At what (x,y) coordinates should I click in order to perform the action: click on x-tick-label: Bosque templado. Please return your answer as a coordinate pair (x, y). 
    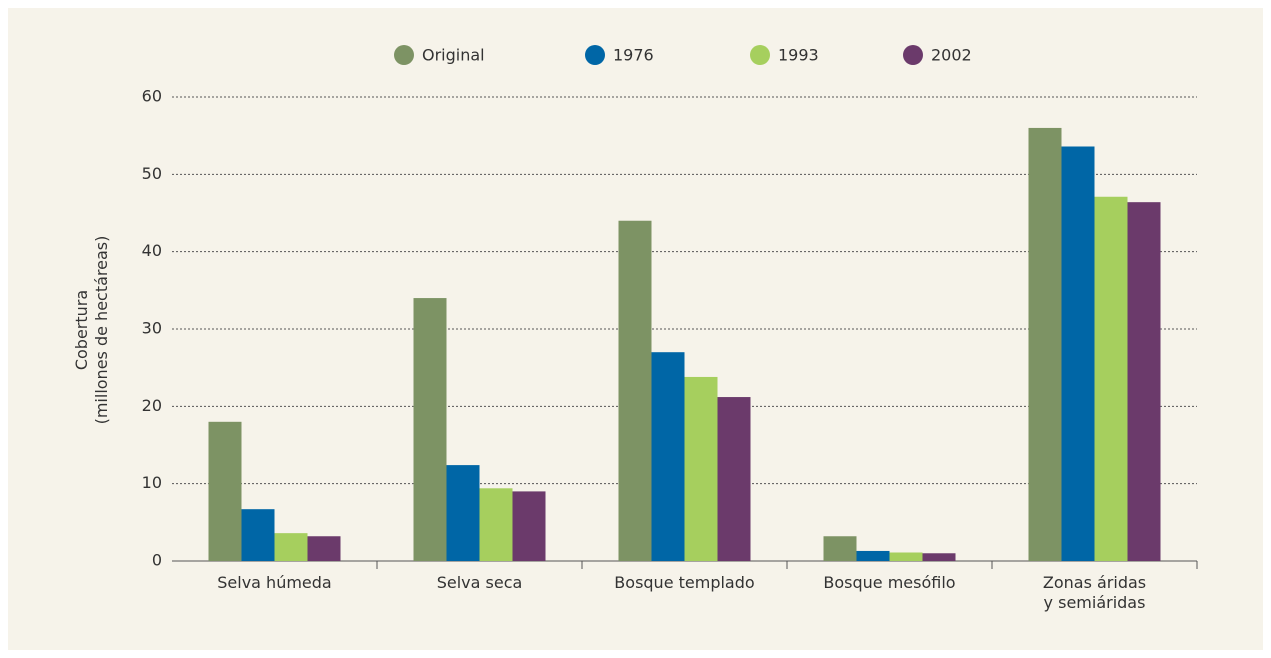
    Looking at the image, I should click on (684, 582).